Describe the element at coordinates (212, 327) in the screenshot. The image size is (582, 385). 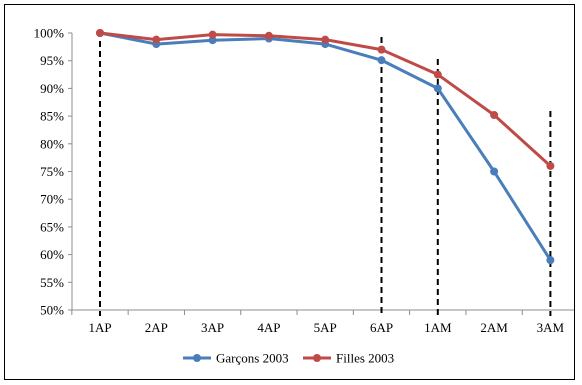
I see `x-tick-label: 3AP` at that location.